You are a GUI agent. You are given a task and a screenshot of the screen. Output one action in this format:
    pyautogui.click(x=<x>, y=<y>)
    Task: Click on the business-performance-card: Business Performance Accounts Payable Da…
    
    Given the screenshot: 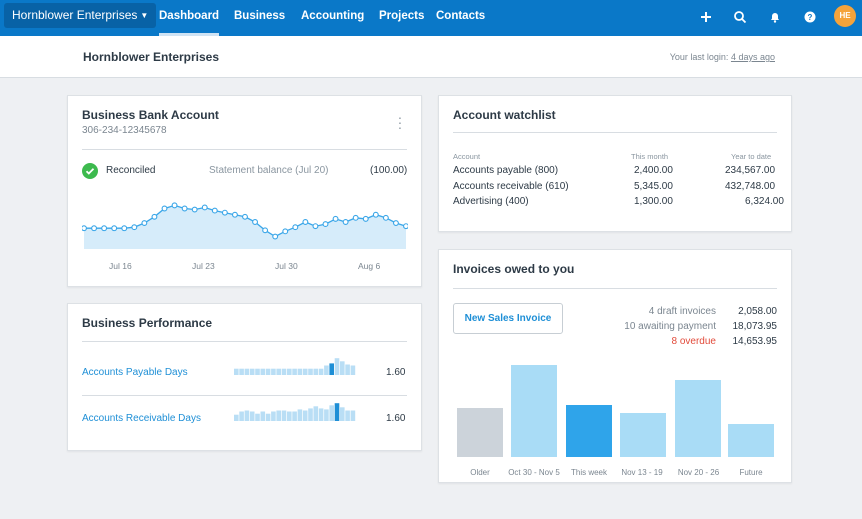 What is the action you would take?
    pyautogui.click(x=244, y=377)
    